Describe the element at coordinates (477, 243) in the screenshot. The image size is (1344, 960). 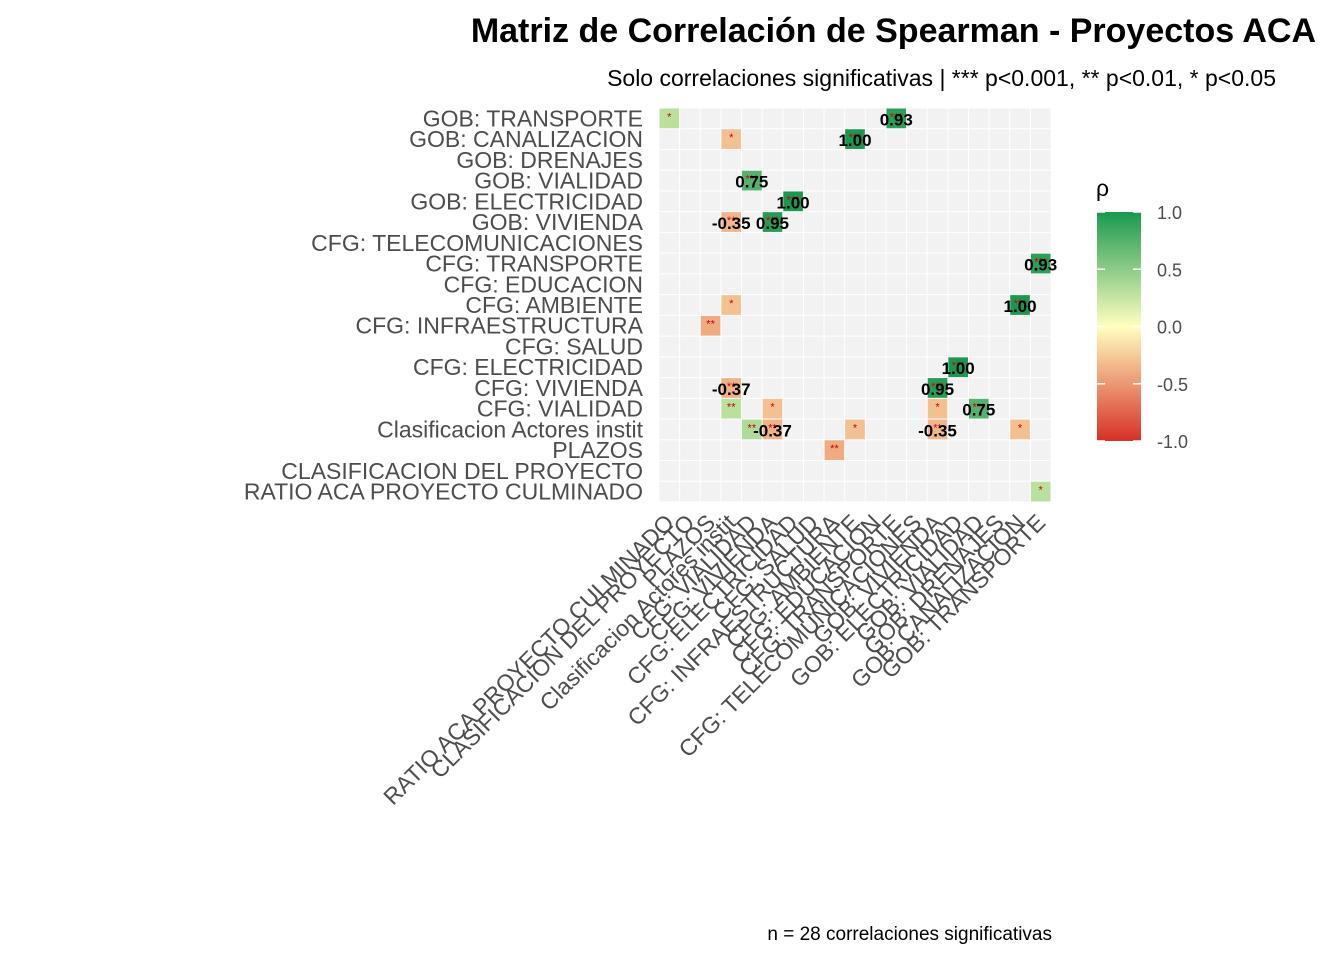
I see `y-tick-label: CFG: TELECOMUNICACIONES` at that location.